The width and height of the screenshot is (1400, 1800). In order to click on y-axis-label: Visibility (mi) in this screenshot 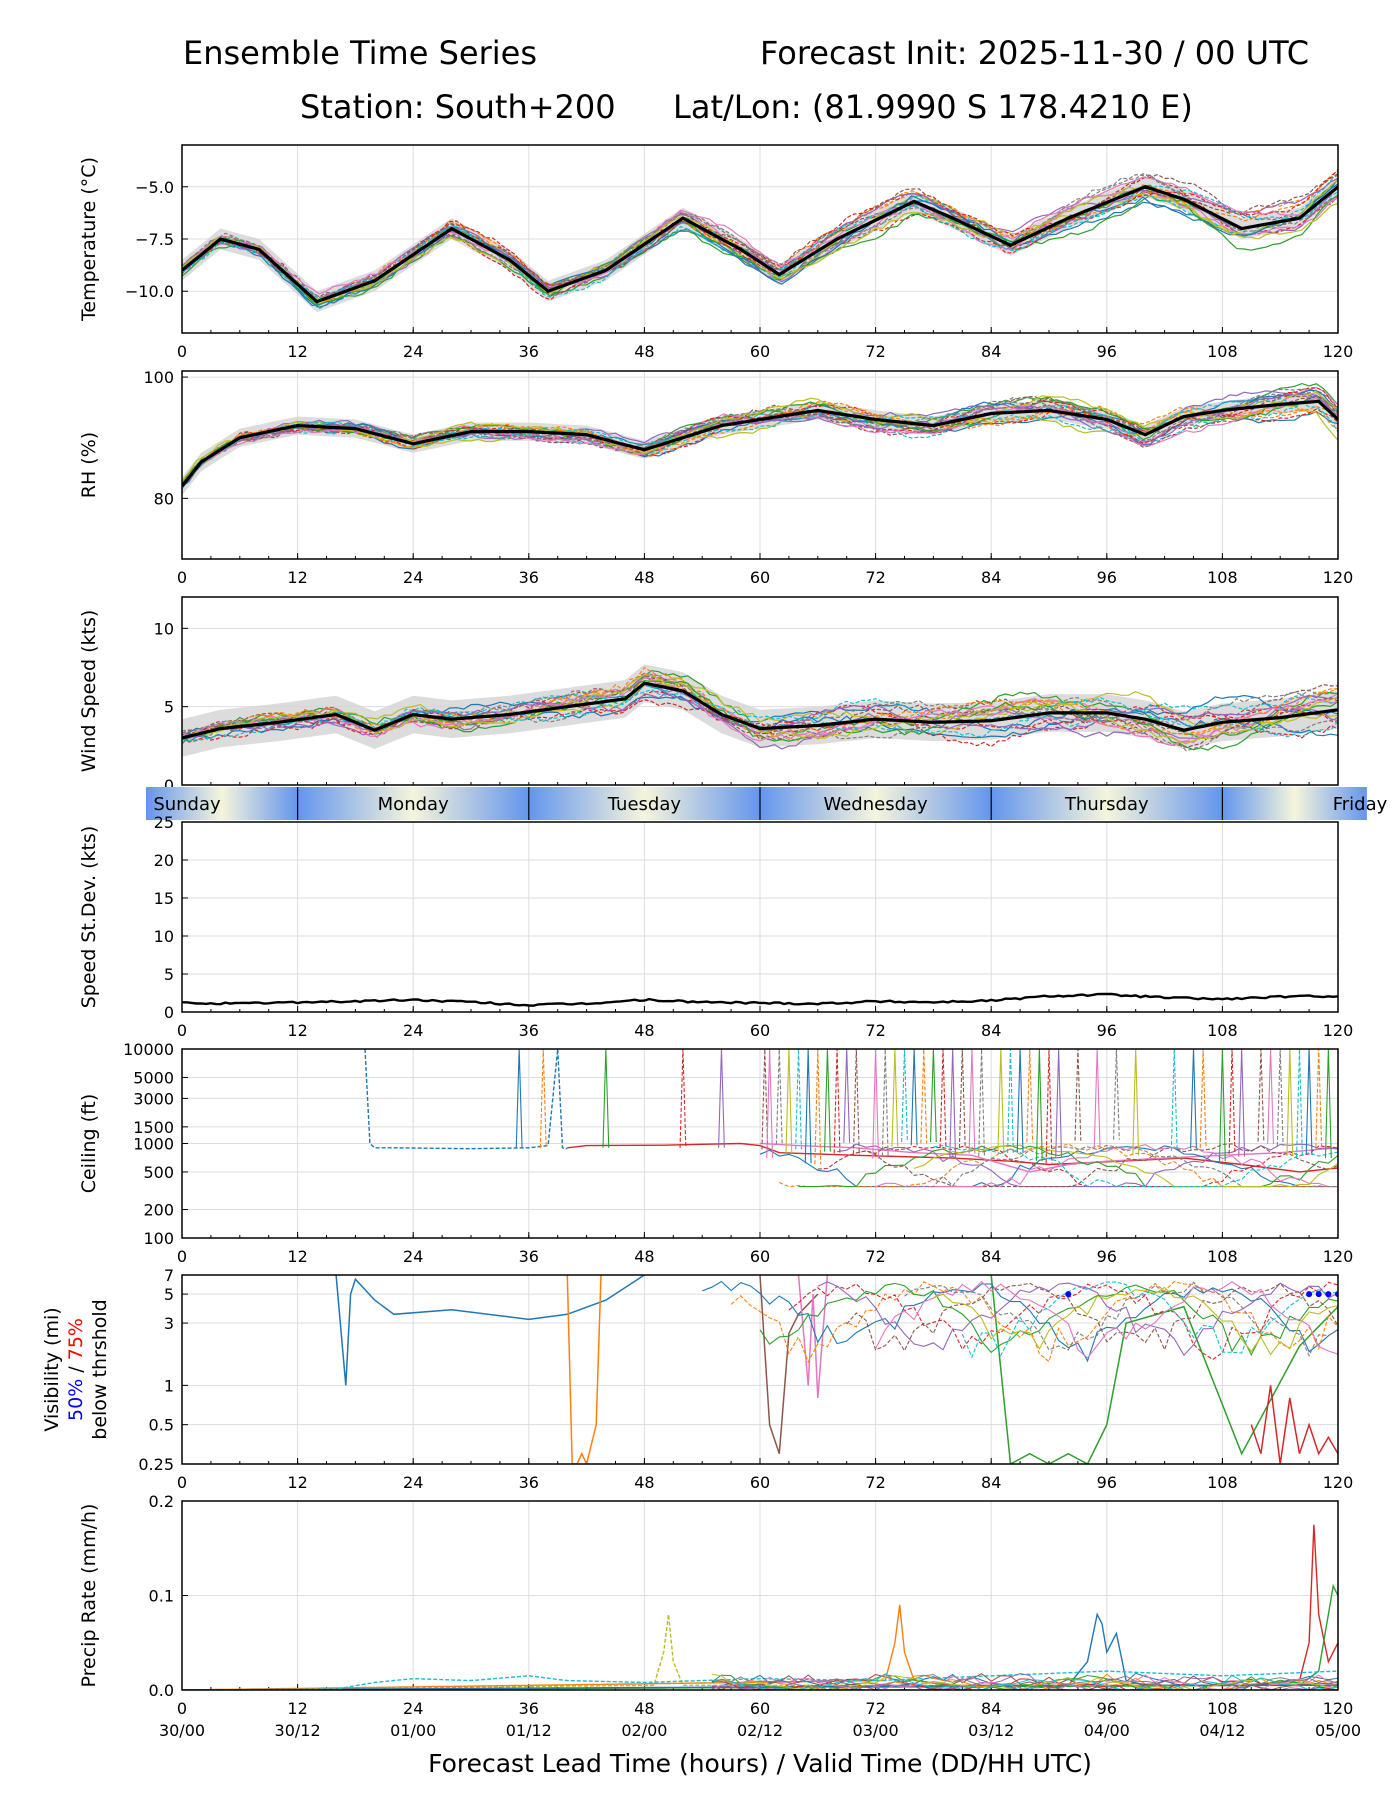, I will do `click(52, 1369)`.